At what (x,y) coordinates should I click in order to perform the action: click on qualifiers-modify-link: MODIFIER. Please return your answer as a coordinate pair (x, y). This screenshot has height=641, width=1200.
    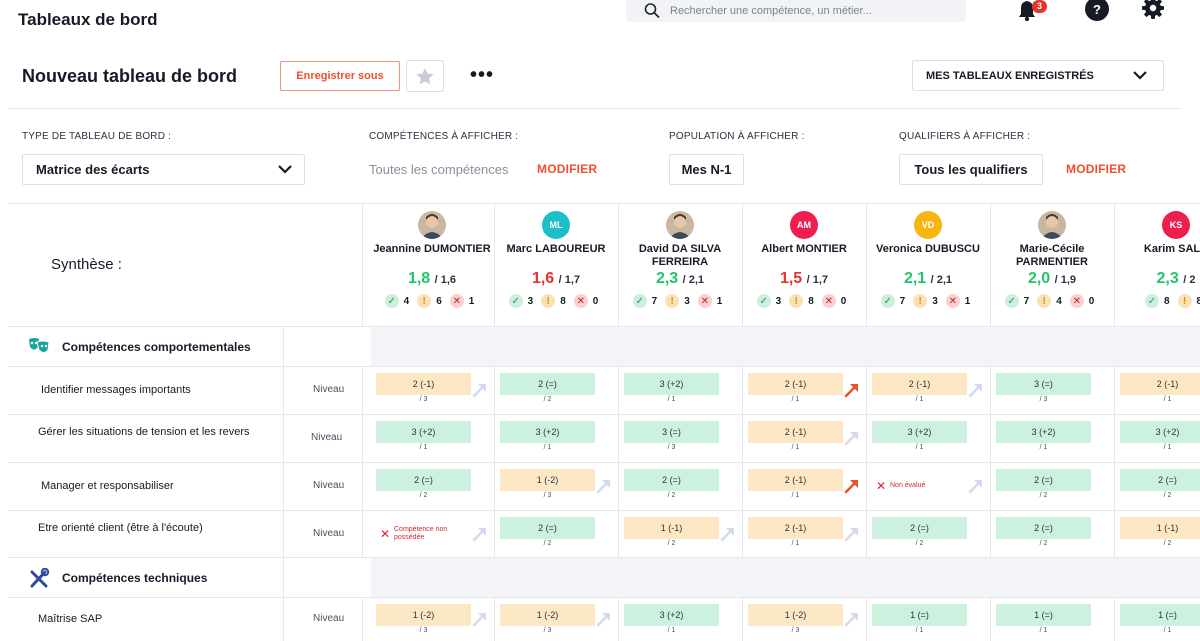
    Looking at the image, I should click on (1096, 169).